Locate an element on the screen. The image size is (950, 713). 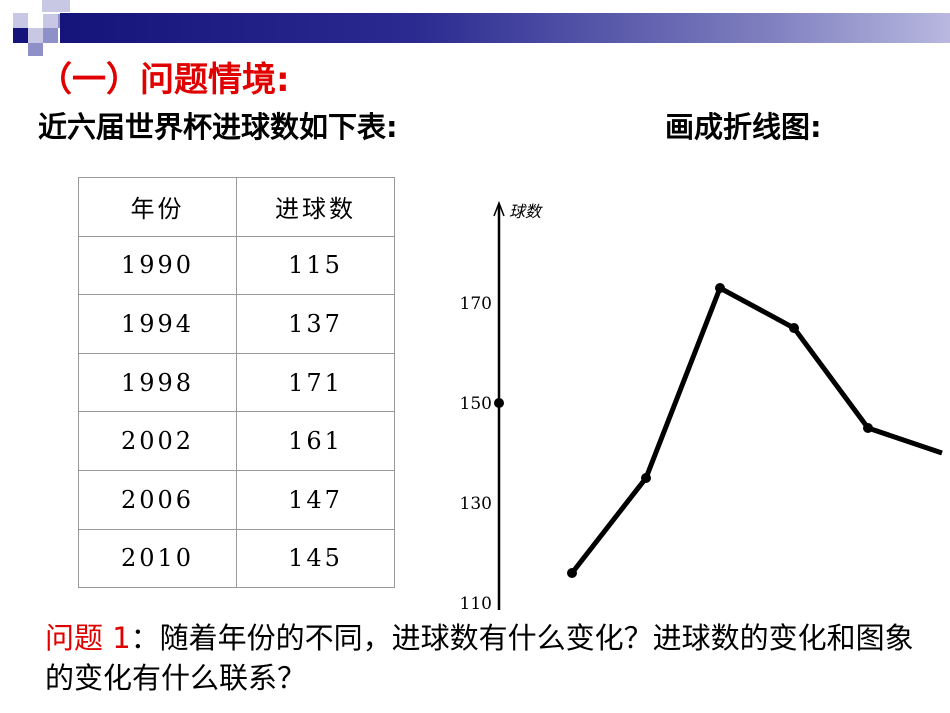
table-intro: 近六届世界杯进球数如下表: is located at coordinates (218, 127).